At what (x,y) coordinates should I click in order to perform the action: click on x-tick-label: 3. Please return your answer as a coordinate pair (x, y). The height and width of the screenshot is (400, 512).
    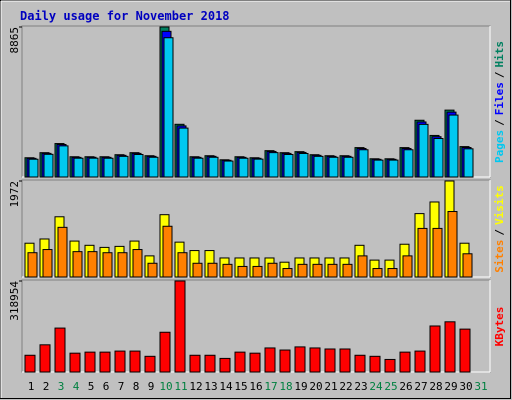
    Looking at the image, I should click on (61, 386).